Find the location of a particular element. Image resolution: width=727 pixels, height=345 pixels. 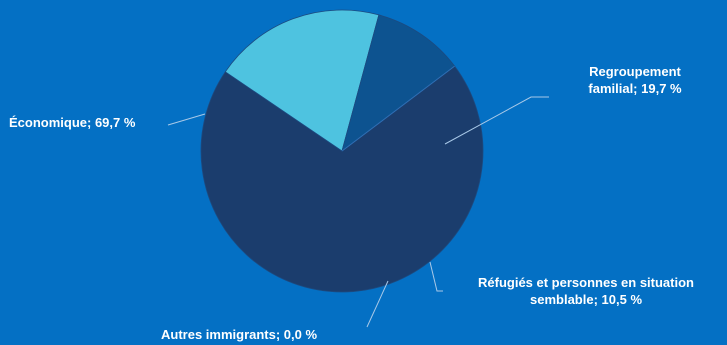

slice-label-refugies-line2: semblable; 10,5 % is located at coordinates (586, 299).